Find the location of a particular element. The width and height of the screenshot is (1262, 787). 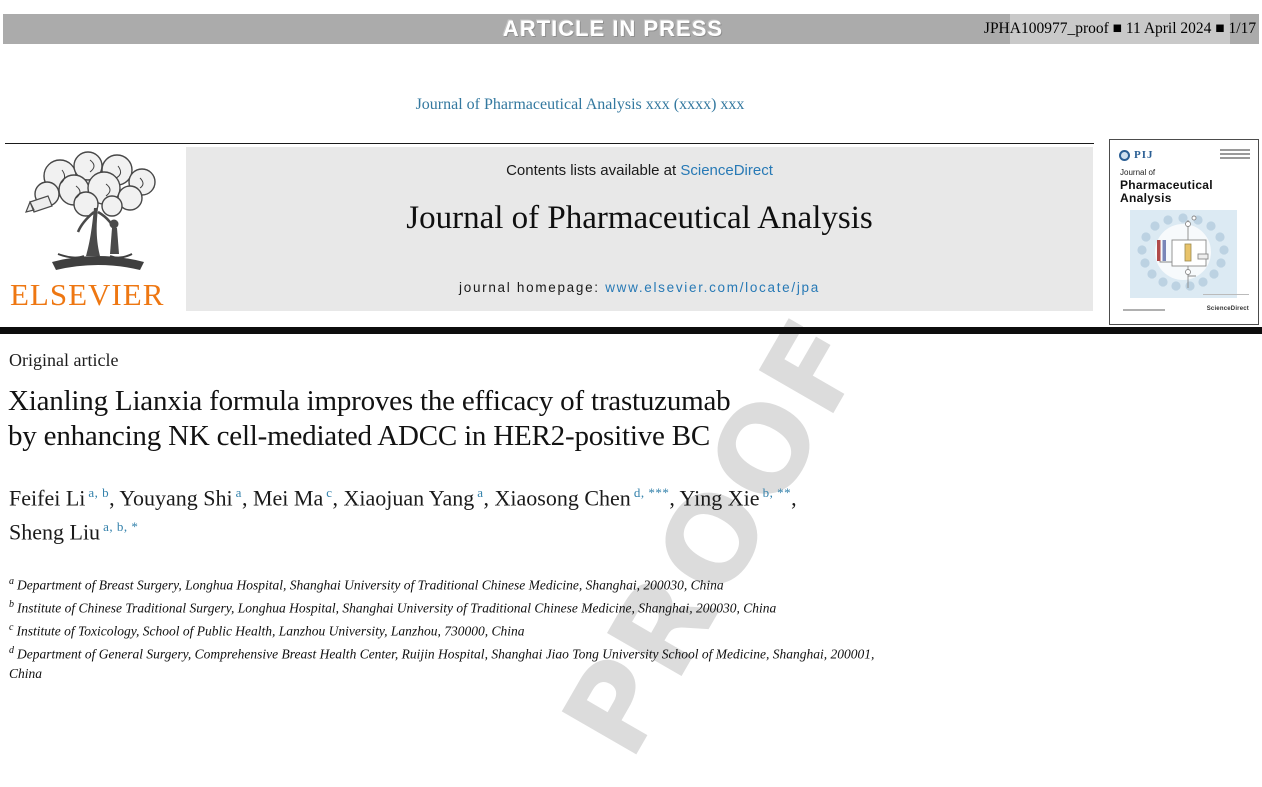

journal-title: Journal of Pharmaceutical Analysis is located at coordinates (639, 218).